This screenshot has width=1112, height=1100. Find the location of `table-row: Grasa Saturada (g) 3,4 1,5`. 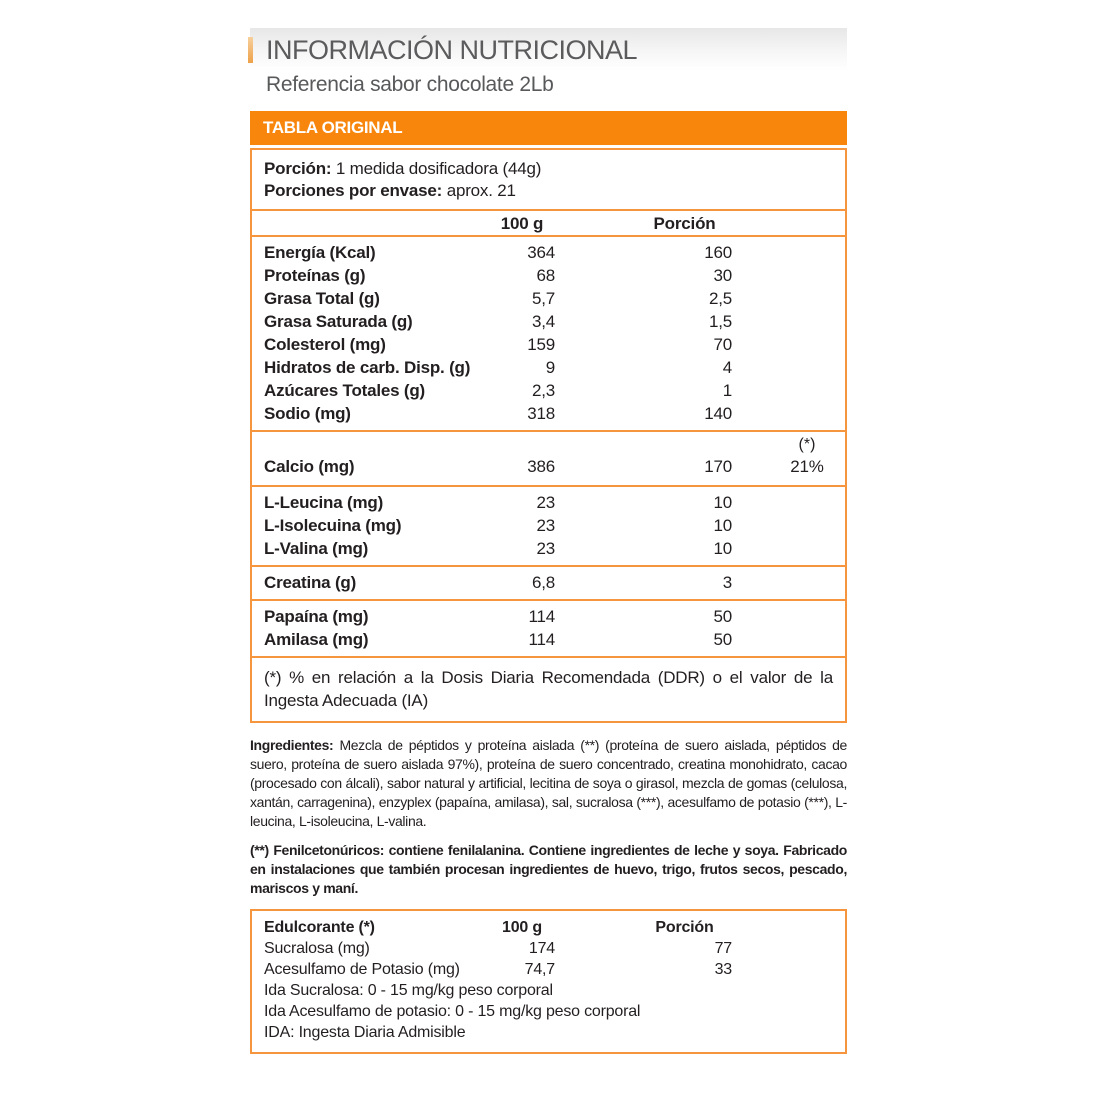

table-row: Grasa Saturada (g) 3,4 1,5 is located at coordinates (548, 321).